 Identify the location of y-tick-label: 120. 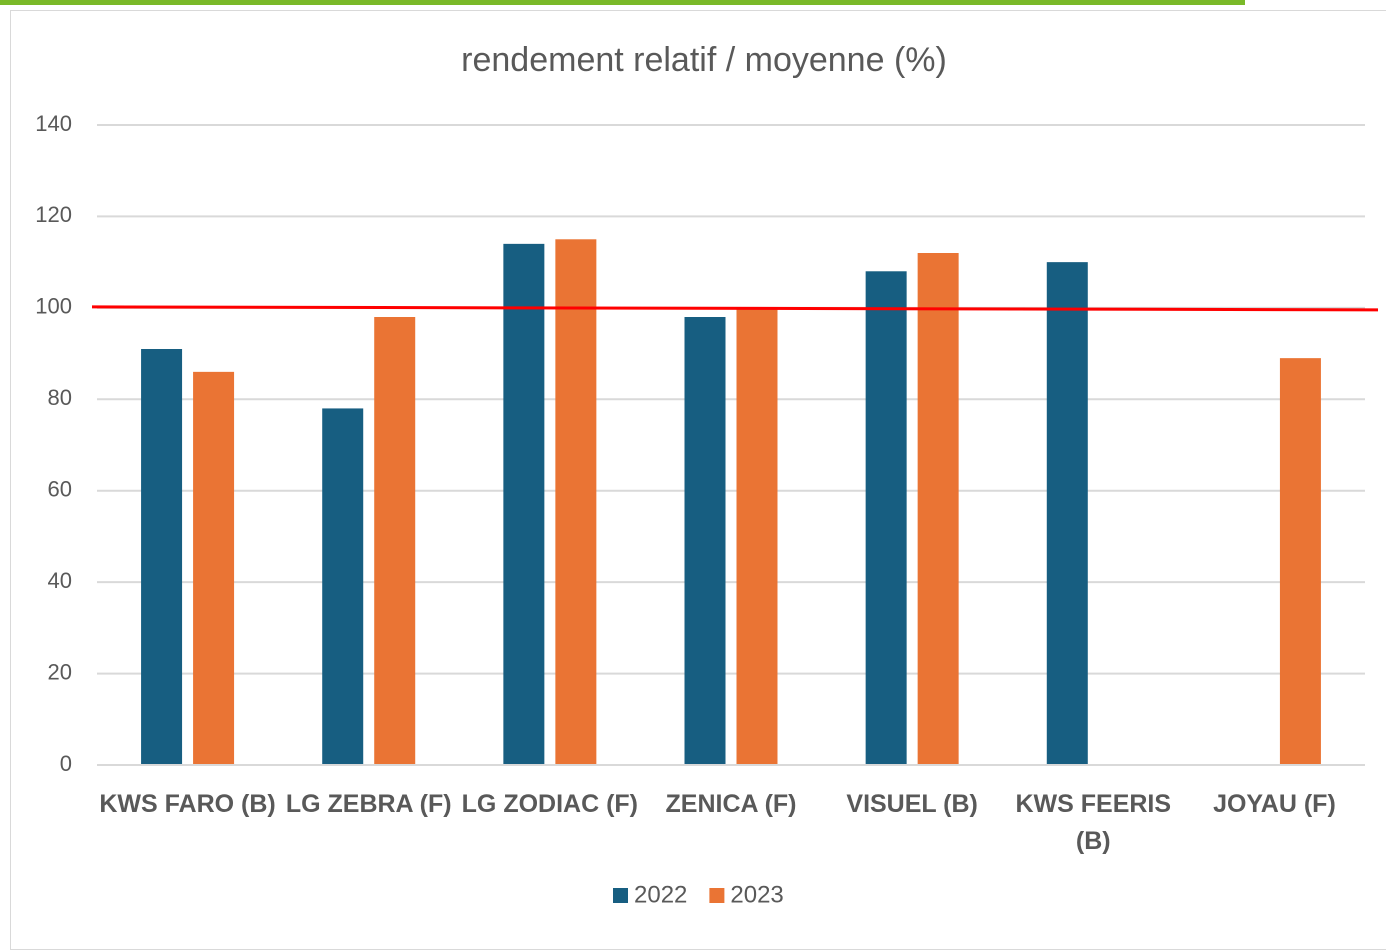
(53, 214).